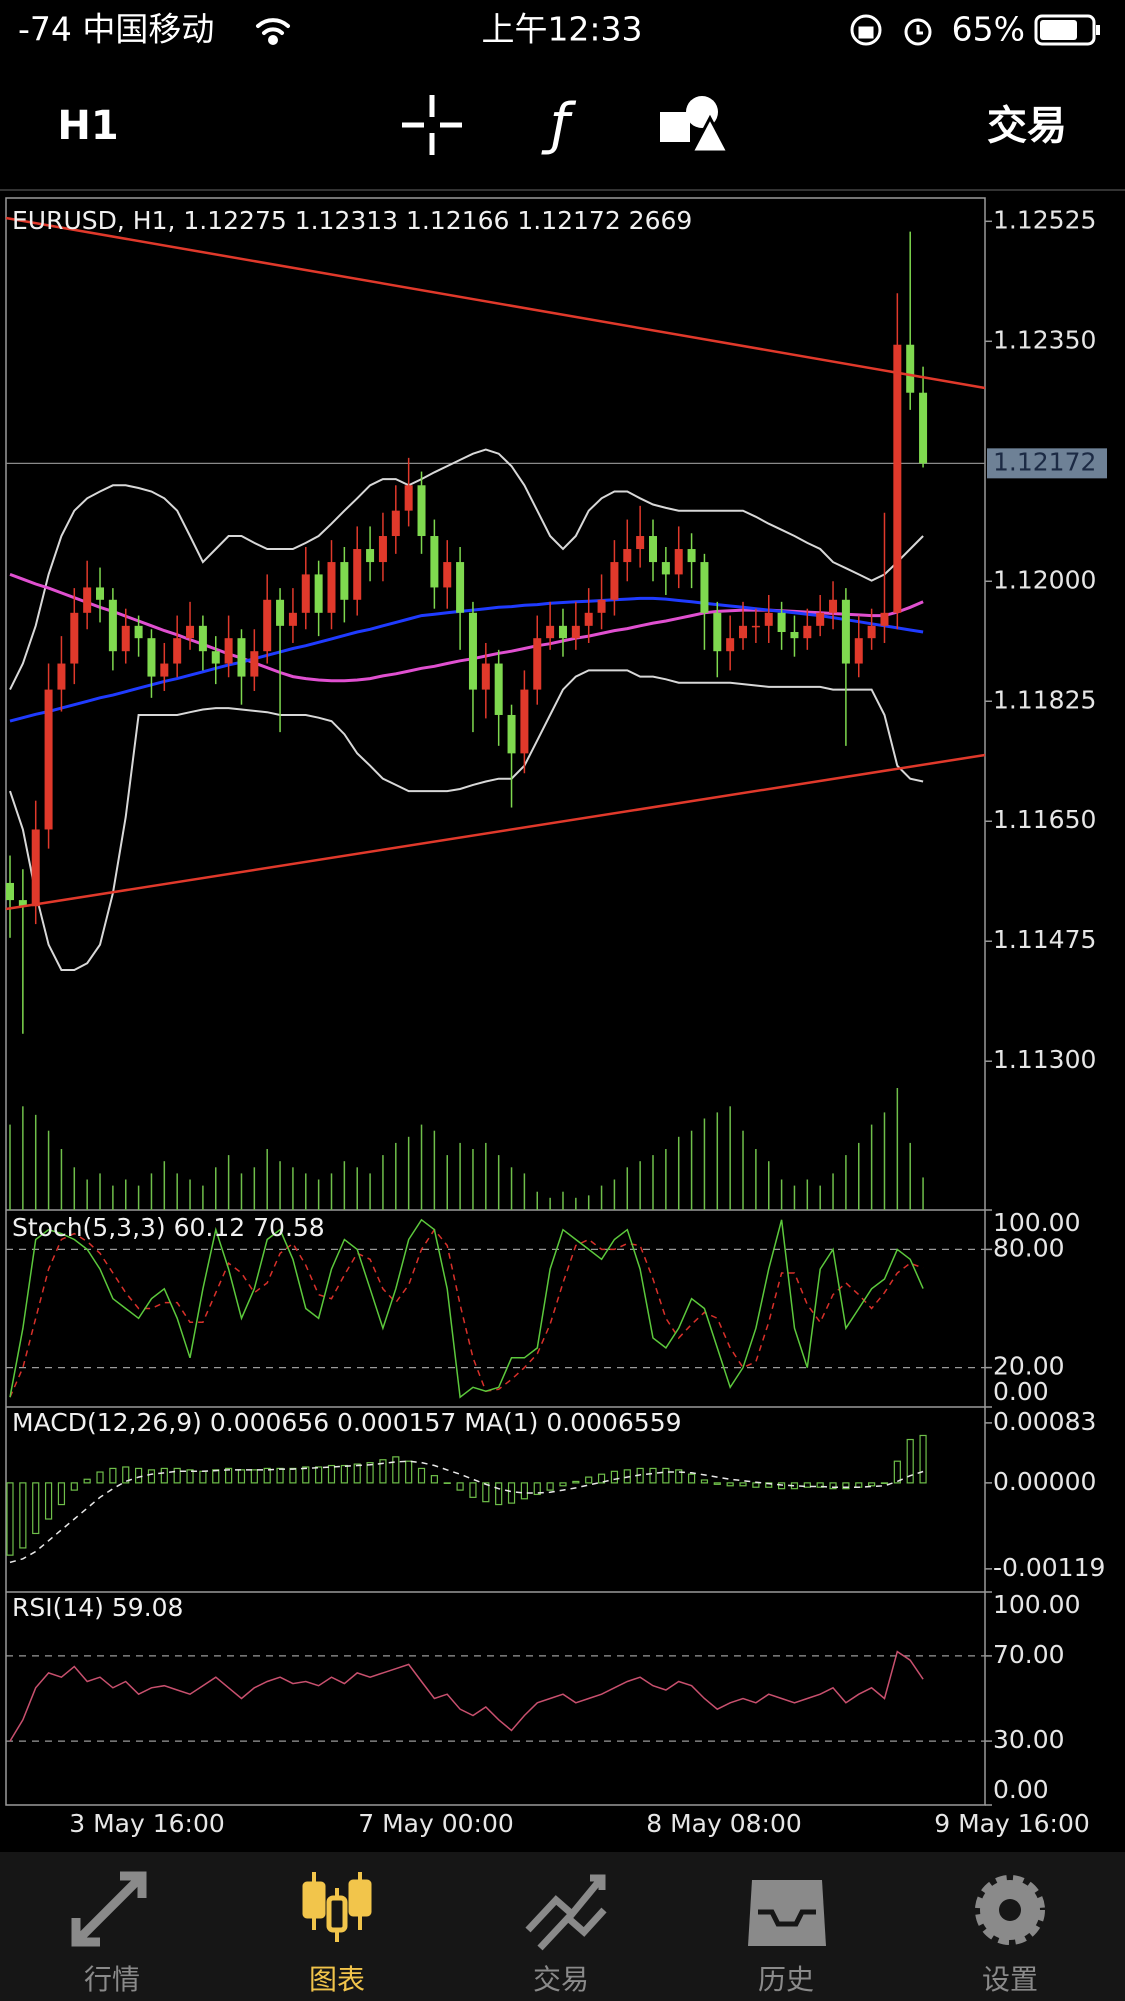 The image size is (1125, 2001). Describe the element at coordinates (109, 1933) in the screenshot. I see `tab-quotes: 行情` at that location.